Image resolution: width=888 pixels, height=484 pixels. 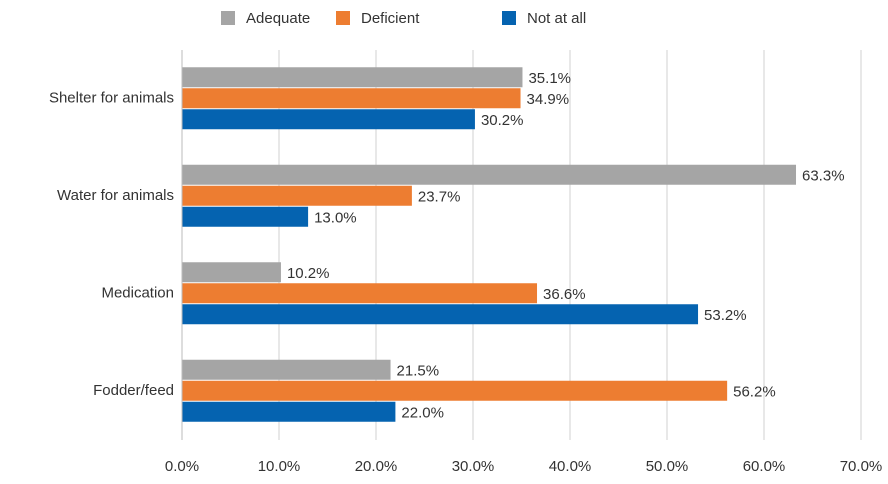 What do you see at coordinates (418, 371) in the screenshot?
I see `value-label: 21.5%` at bounding box center [418, 371].